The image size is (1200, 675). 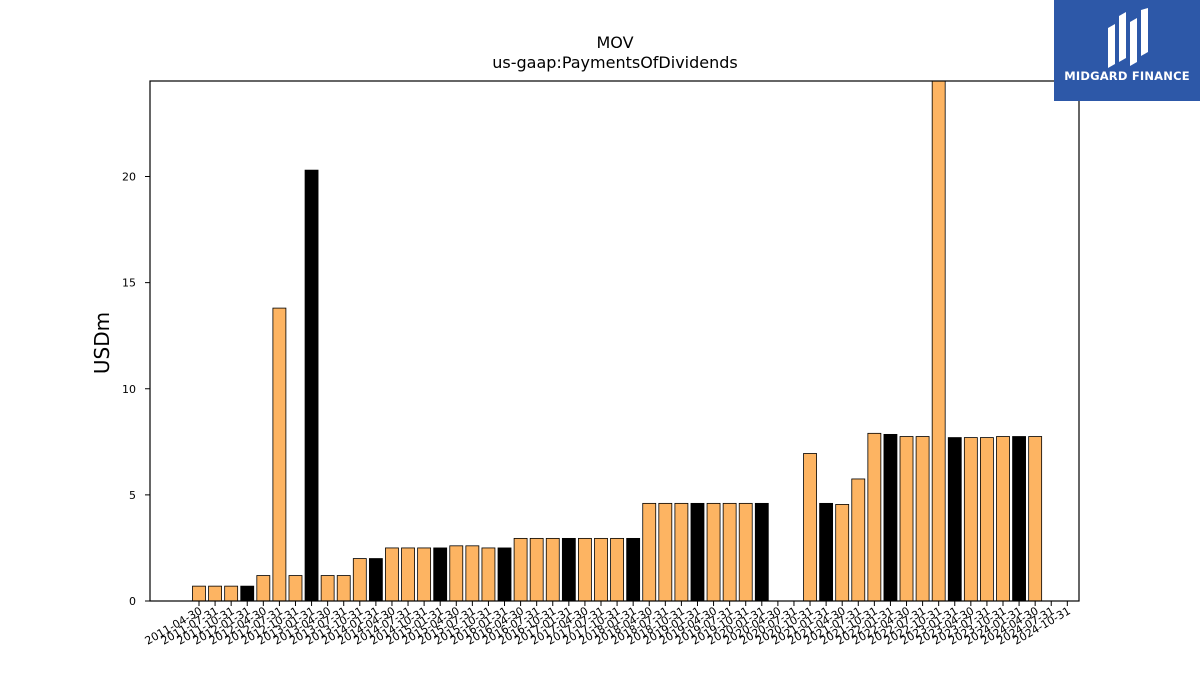 What do you see at coordinates (129, 177) in the screenshot?
I see `y-tick-label: 20` at bounding box center [129, 177].